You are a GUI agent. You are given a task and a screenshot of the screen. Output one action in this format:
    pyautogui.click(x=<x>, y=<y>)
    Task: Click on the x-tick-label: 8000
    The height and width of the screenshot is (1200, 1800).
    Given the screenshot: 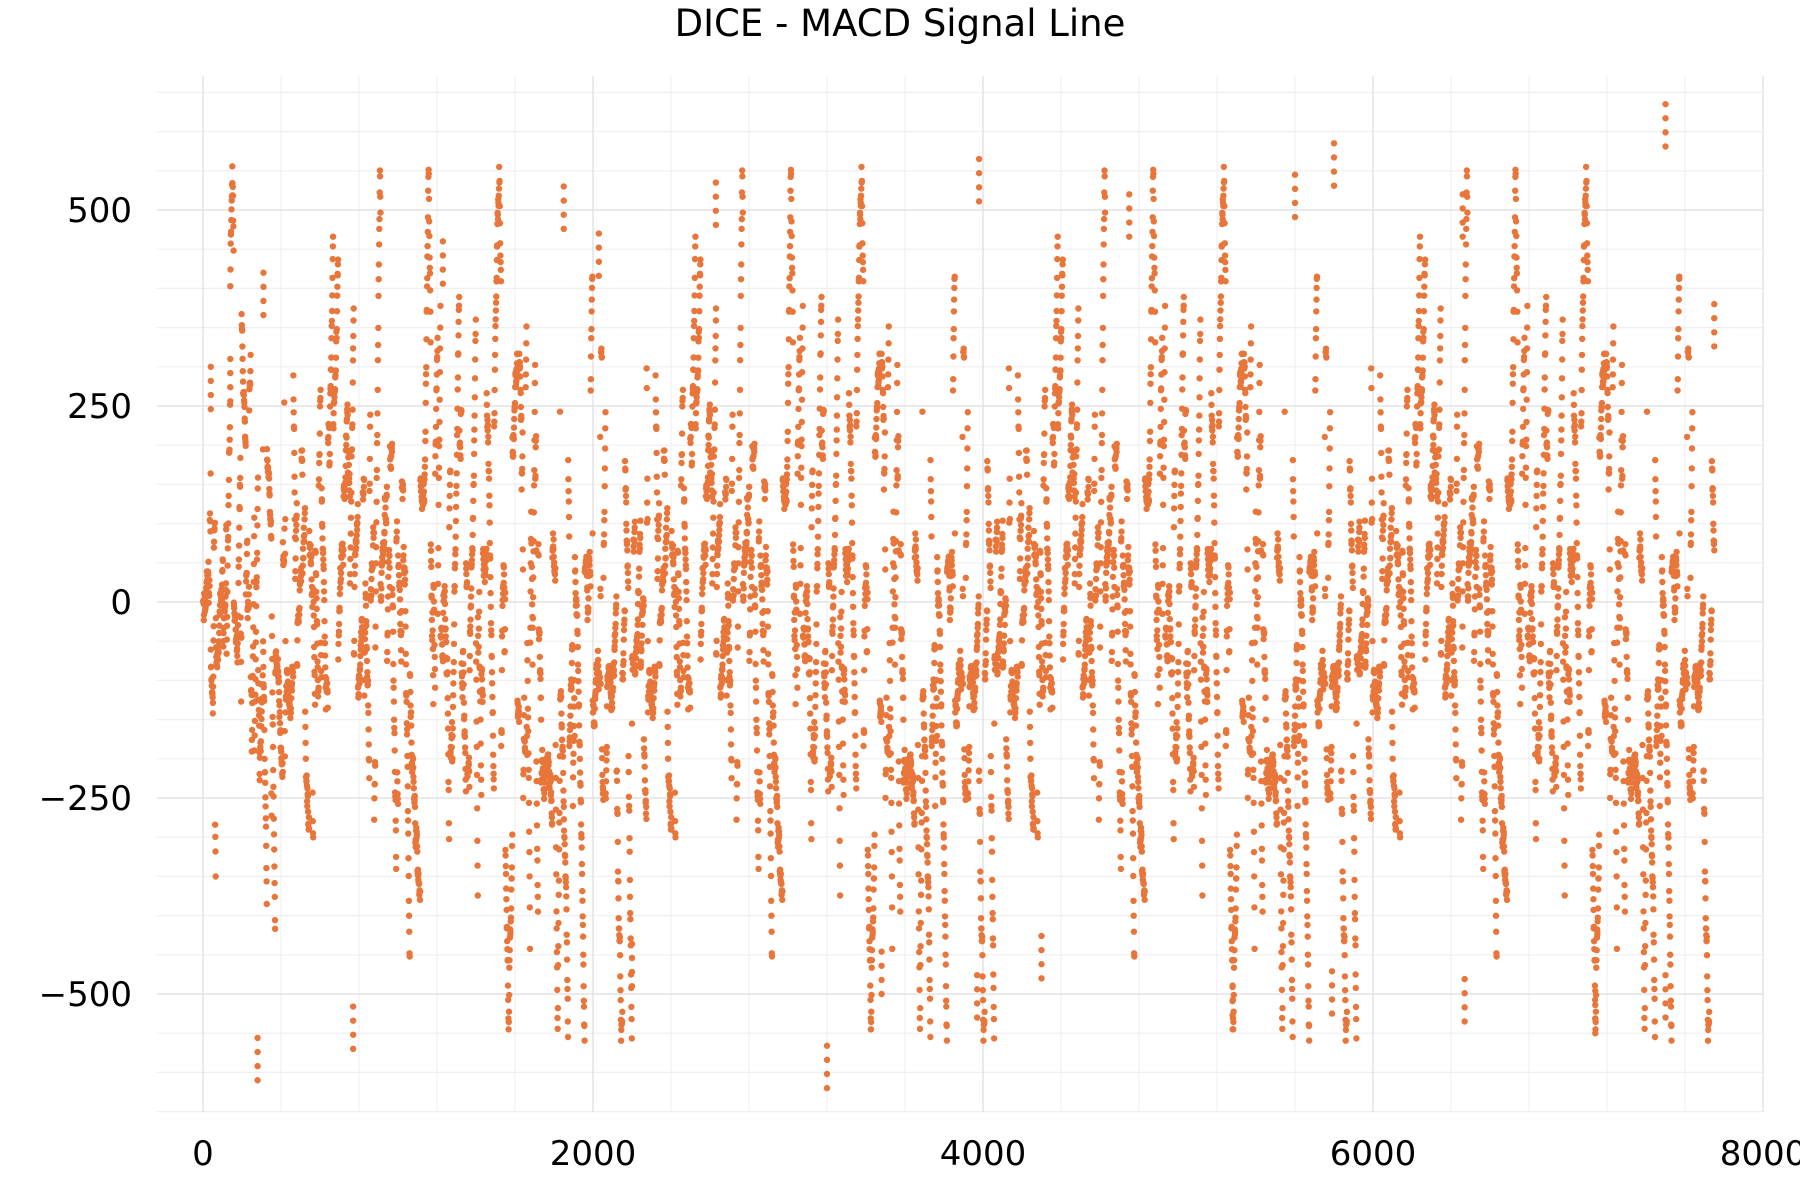 What is the action you would take?
    pyautogui.click(x=1760, y=1154)
    